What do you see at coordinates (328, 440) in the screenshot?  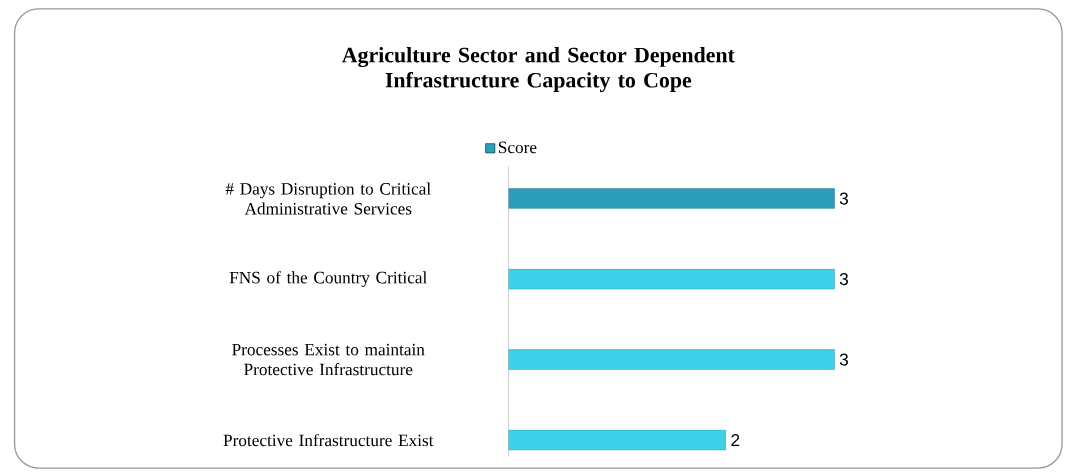 I see `y-tick-label: Protective Infrastructure Exist` at bounding box center [328, 440].